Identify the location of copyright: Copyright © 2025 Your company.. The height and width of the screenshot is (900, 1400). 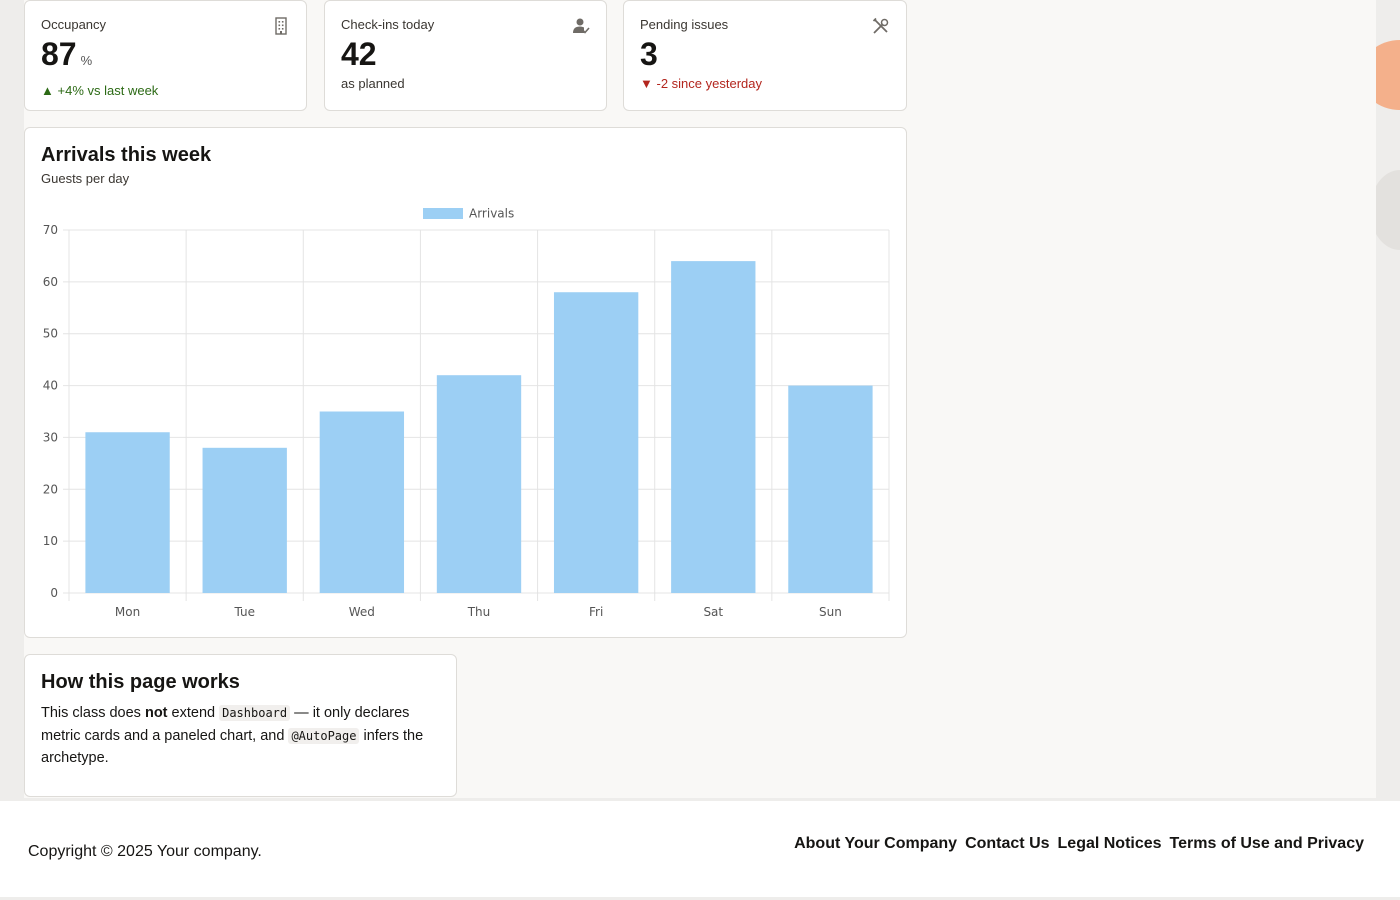
(145, 851).